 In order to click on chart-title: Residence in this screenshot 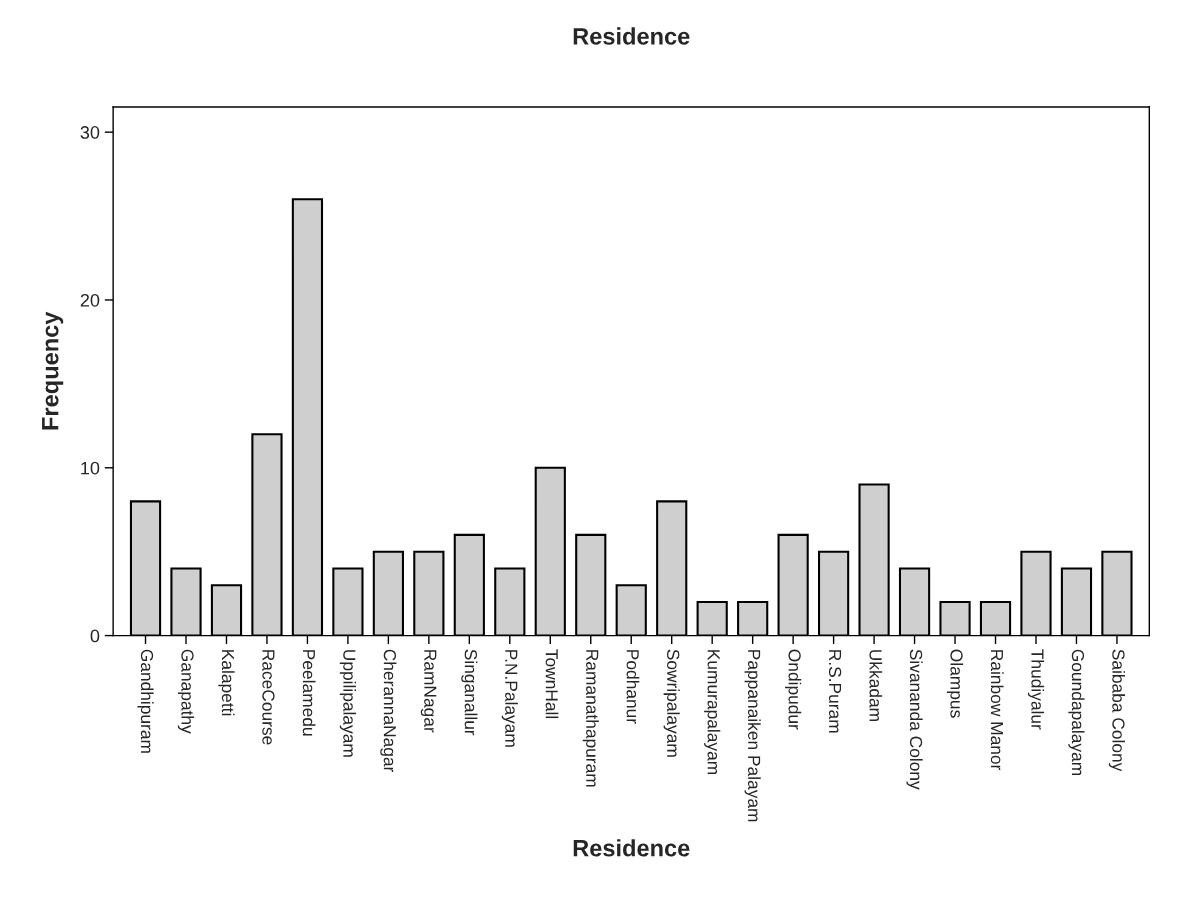, I will do `click(631, 36)`.